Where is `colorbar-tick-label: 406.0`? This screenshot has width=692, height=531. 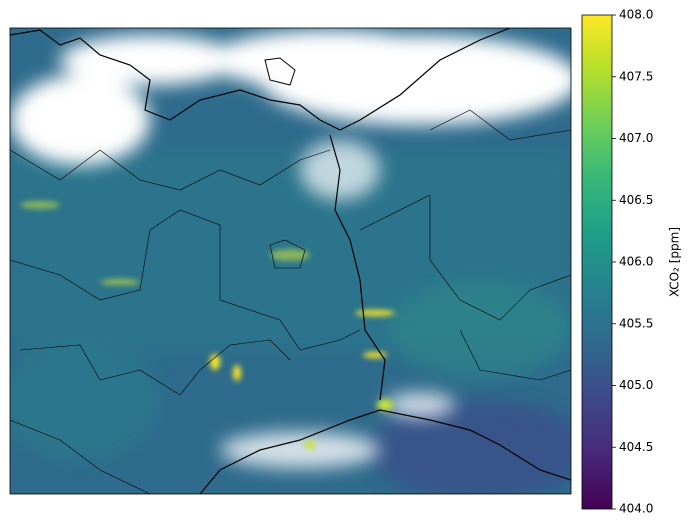
colorbar-tick-label: 406.0 is located at coordinates (636, 262).